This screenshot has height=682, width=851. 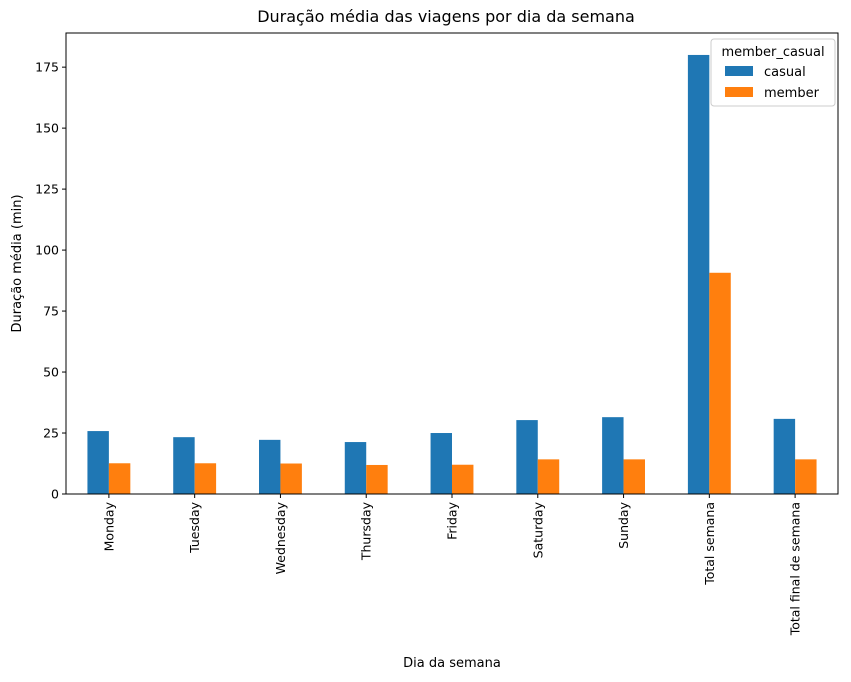 What do you see at coordinates (795, 569) in the screenshot?
I see `x-tick-label-8: Total final de semana` at bounding box center [795, 569].